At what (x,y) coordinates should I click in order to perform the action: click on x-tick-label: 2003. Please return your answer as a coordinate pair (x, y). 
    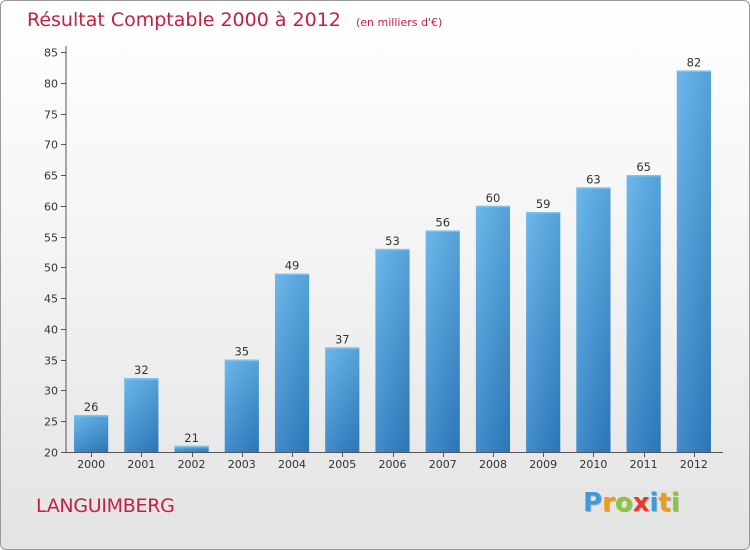
    Looking at the image, I should click on (242, 464).